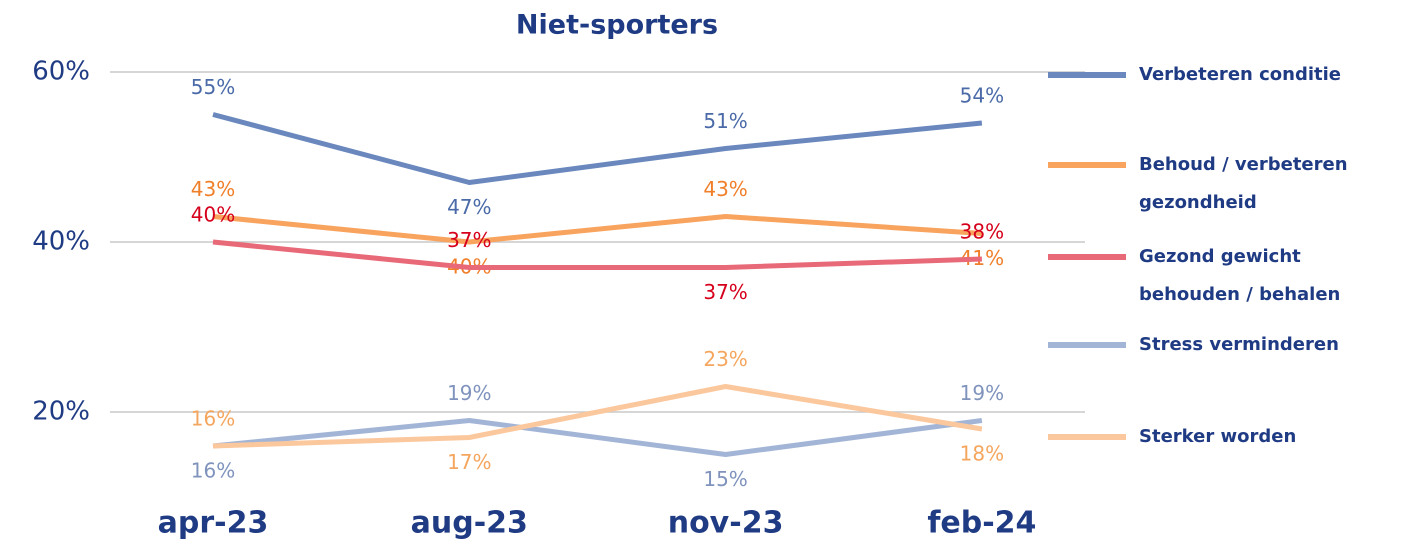  What do you see at coordinates (726, 523) in the screenshot?
I see `x-tick-label: nov-23` at bounding box center [726, 523].